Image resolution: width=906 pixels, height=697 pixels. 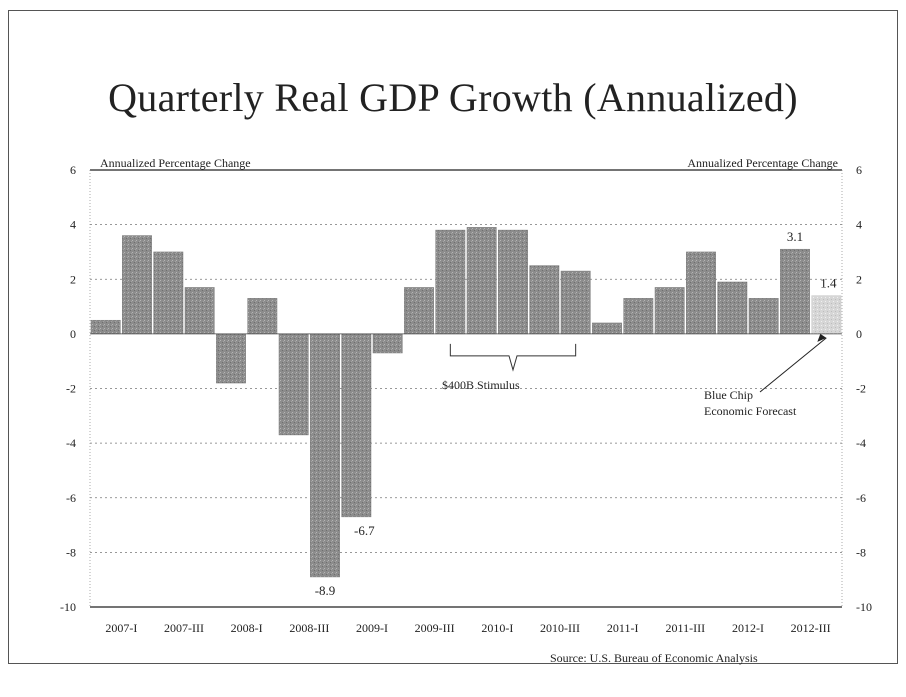 I want to click on bar-2008-III, so click(x=293, y=384).